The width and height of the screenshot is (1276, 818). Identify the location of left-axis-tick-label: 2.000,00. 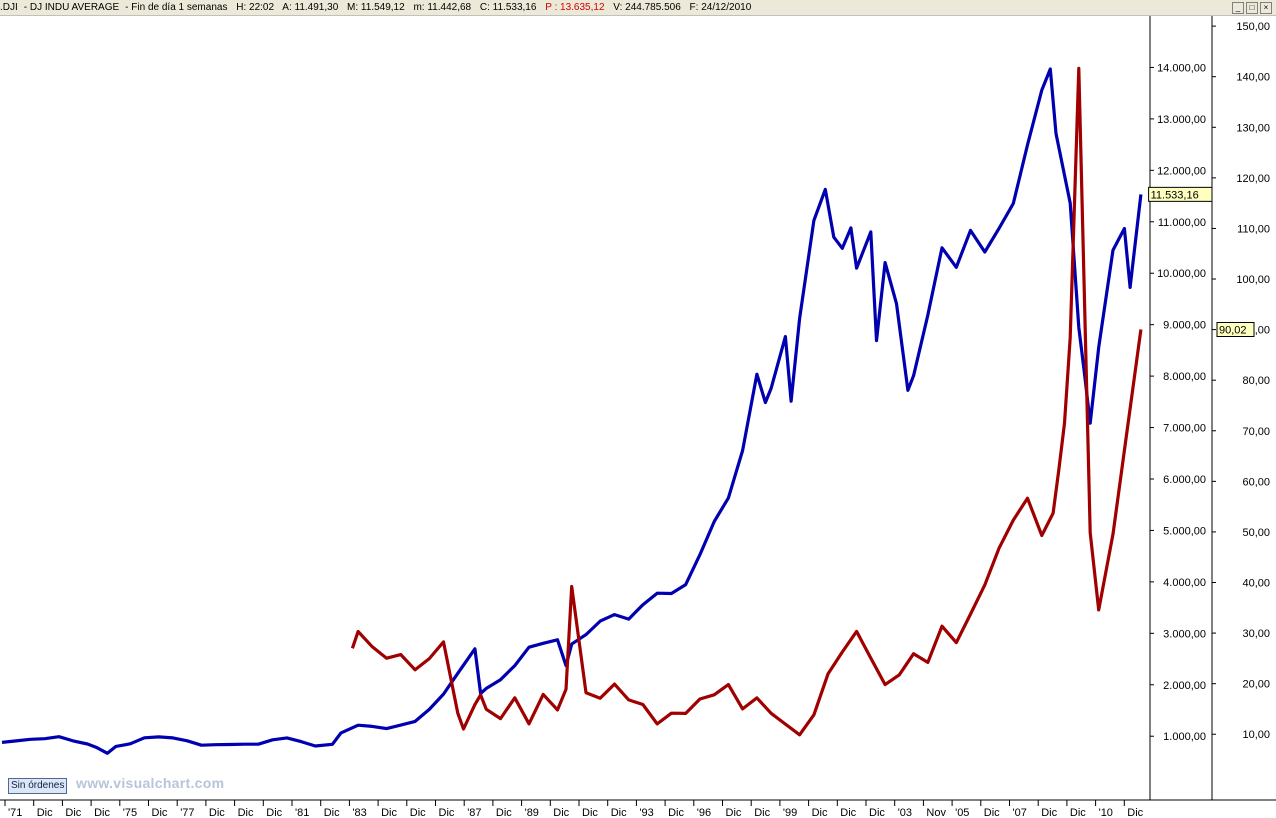
(1184, 686).